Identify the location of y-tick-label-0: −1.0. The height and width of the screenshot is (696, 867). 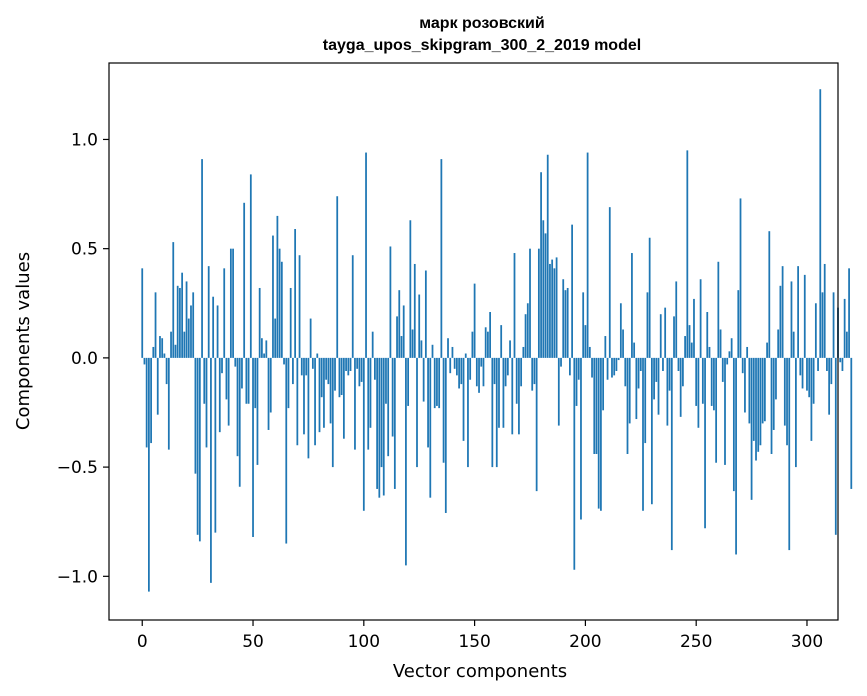
(77, 577).